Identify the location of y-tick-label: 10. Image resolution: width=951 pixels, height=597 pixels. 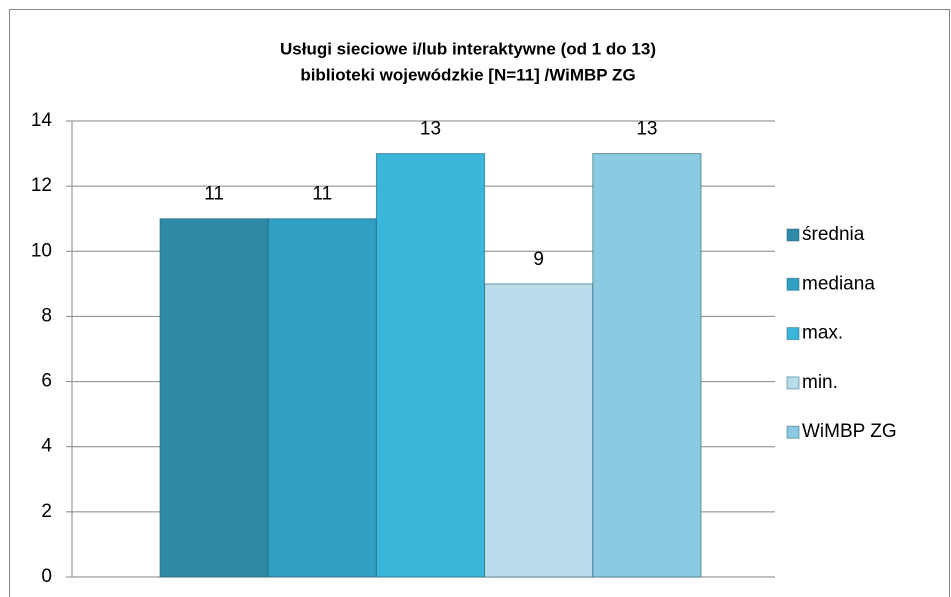
(41, 250).